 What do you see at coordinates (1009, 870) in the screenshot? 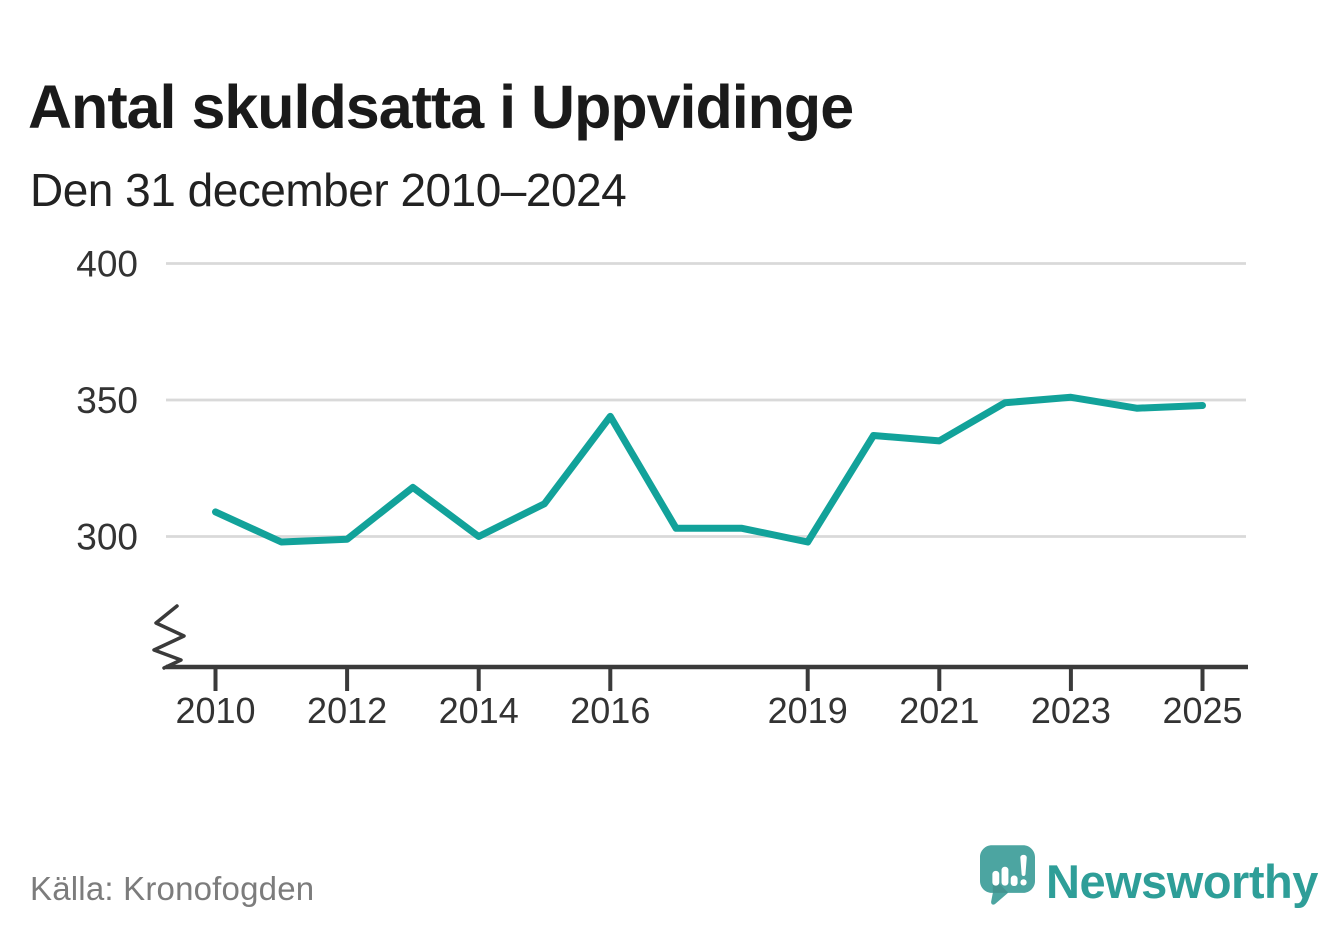
I see `logo-barchart-glyph` at bounding box center [1009, 870].